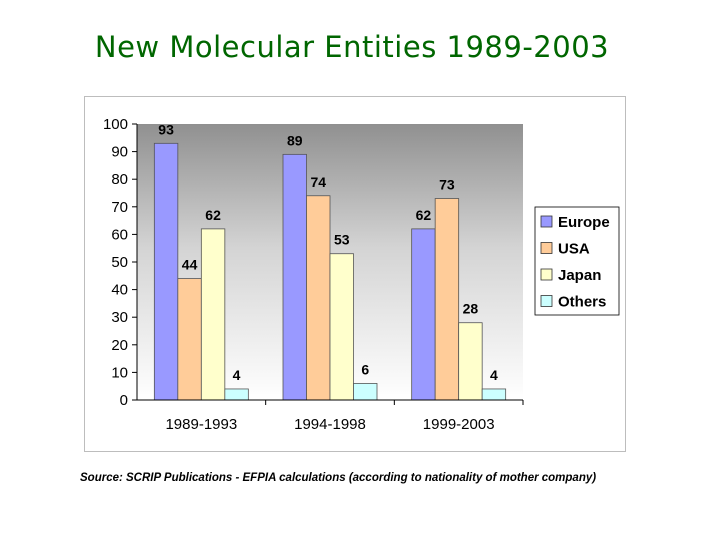 This screenshot has height=540, width=720. Describe the element at coordinates (341, 327) in the screenshot. I see `bar-japan-1994-1998` at that location.